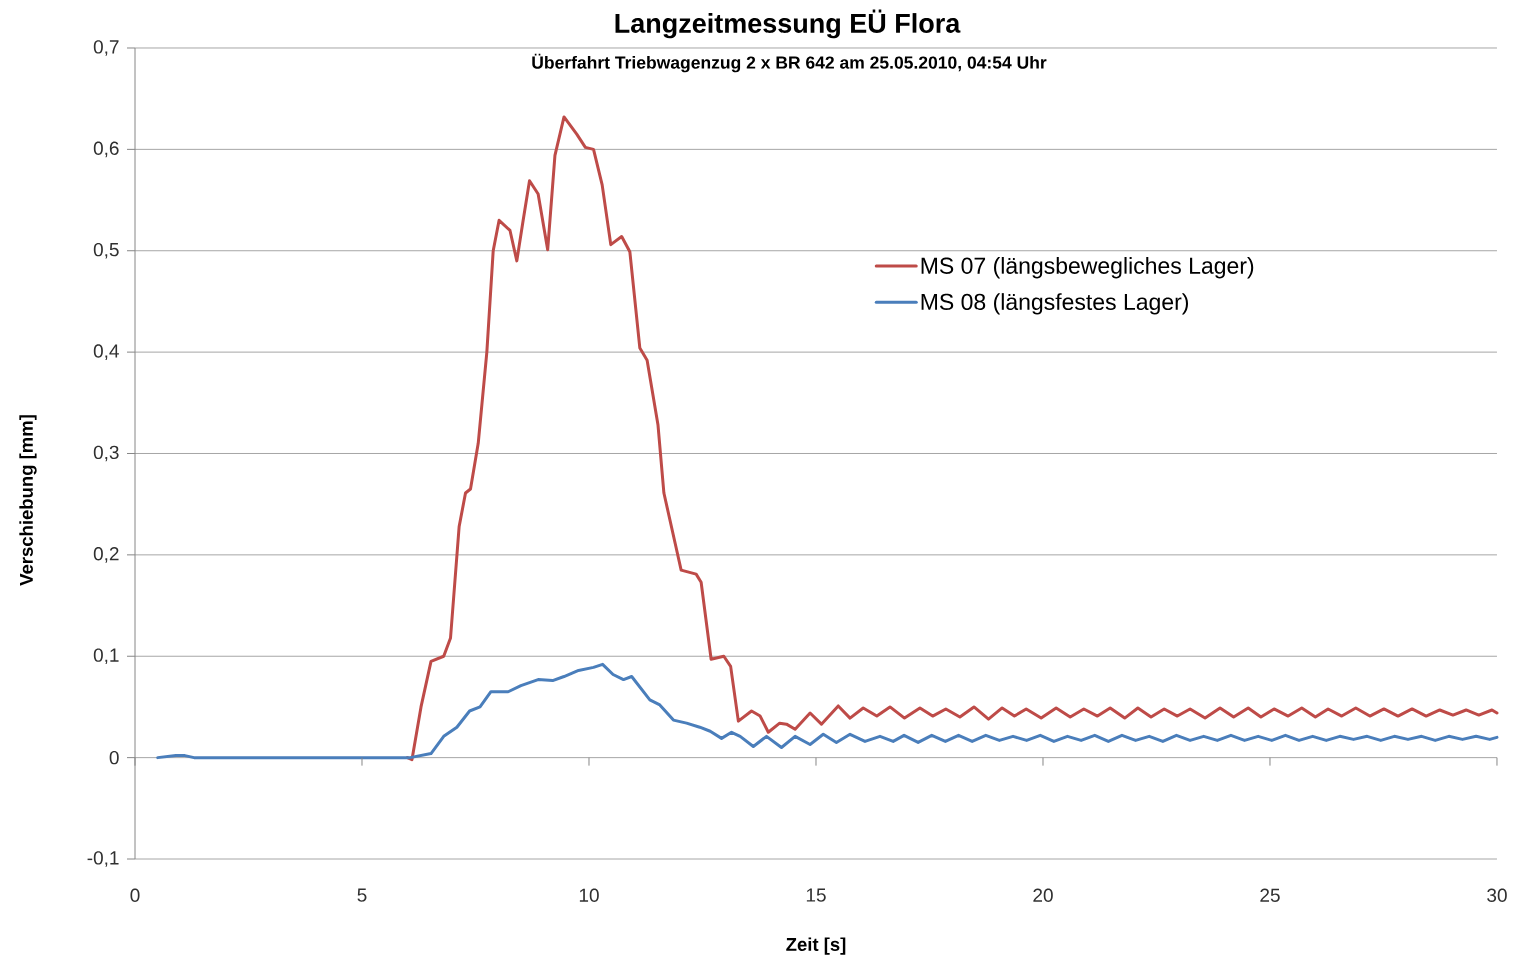  I want to click on x-tick-label: 0, so click(135, 895).